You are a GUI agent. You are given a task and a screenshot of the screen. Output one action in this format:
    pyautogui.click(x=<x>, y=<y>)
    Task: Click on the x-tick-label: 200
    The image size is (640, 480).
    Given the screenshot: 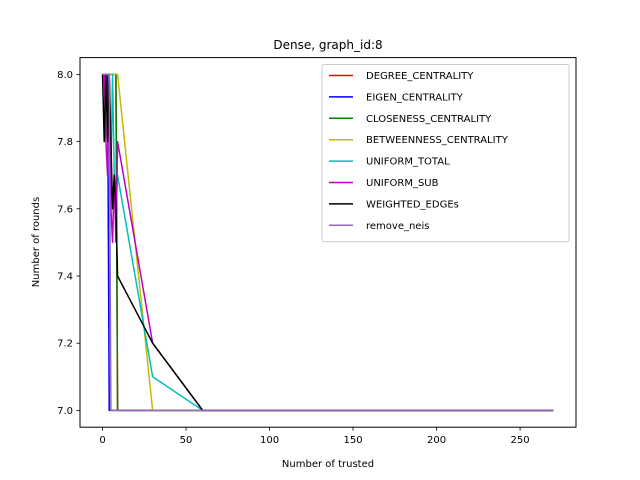 What is the action you would take?
    pyautogui.click(x=436, y=440)
    